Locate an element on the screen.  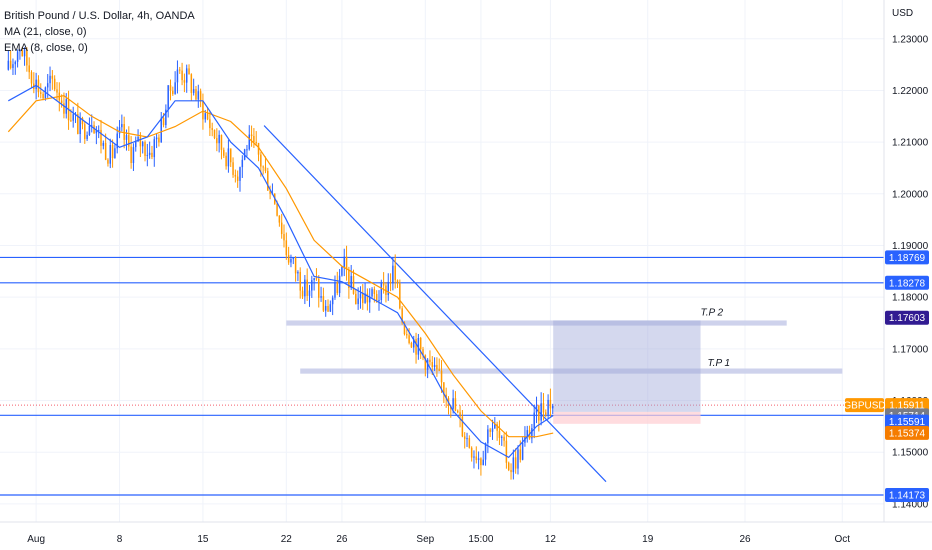
price-tag-text: 1.15374 is located at coordinates (907, 433).